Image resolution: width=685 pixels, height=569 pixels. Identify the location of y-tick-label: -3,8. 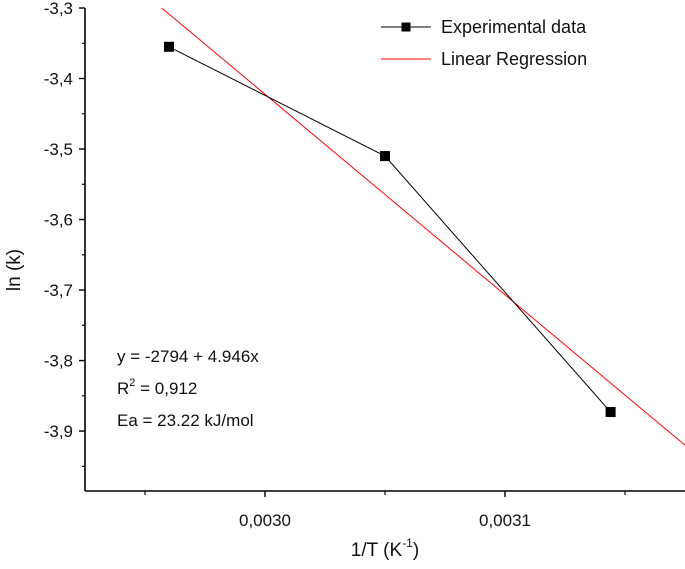
(58, 361).